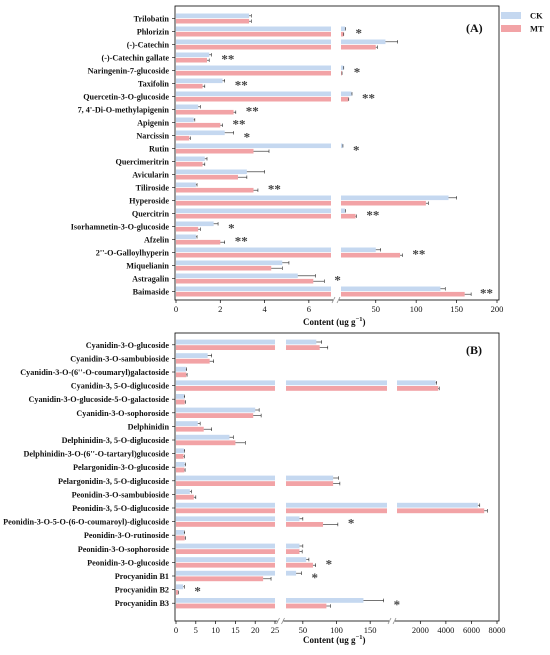  I want to click on category-label: Quercitrin, so click(151, 214).